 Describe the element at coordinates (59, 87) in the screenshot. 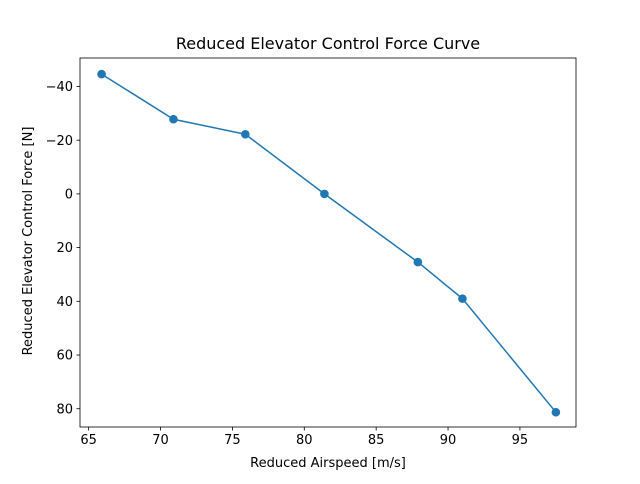

I see `y-tick-label: −40` at that location.